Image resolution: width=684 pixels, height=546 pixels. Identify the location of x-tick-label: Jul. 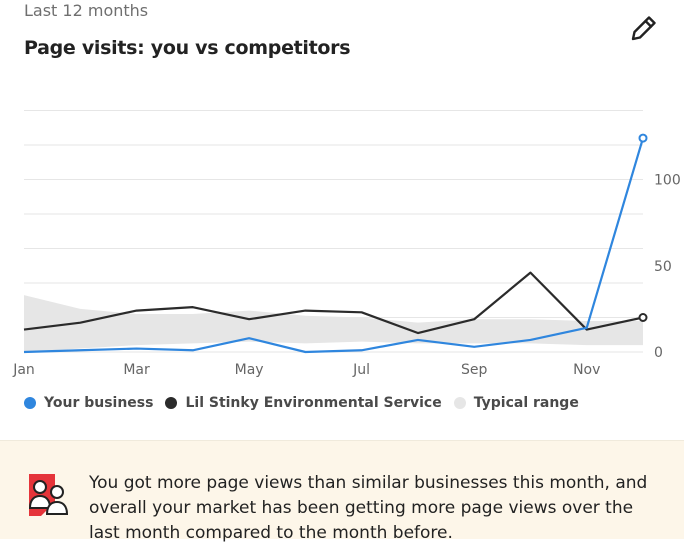
(361, 370).